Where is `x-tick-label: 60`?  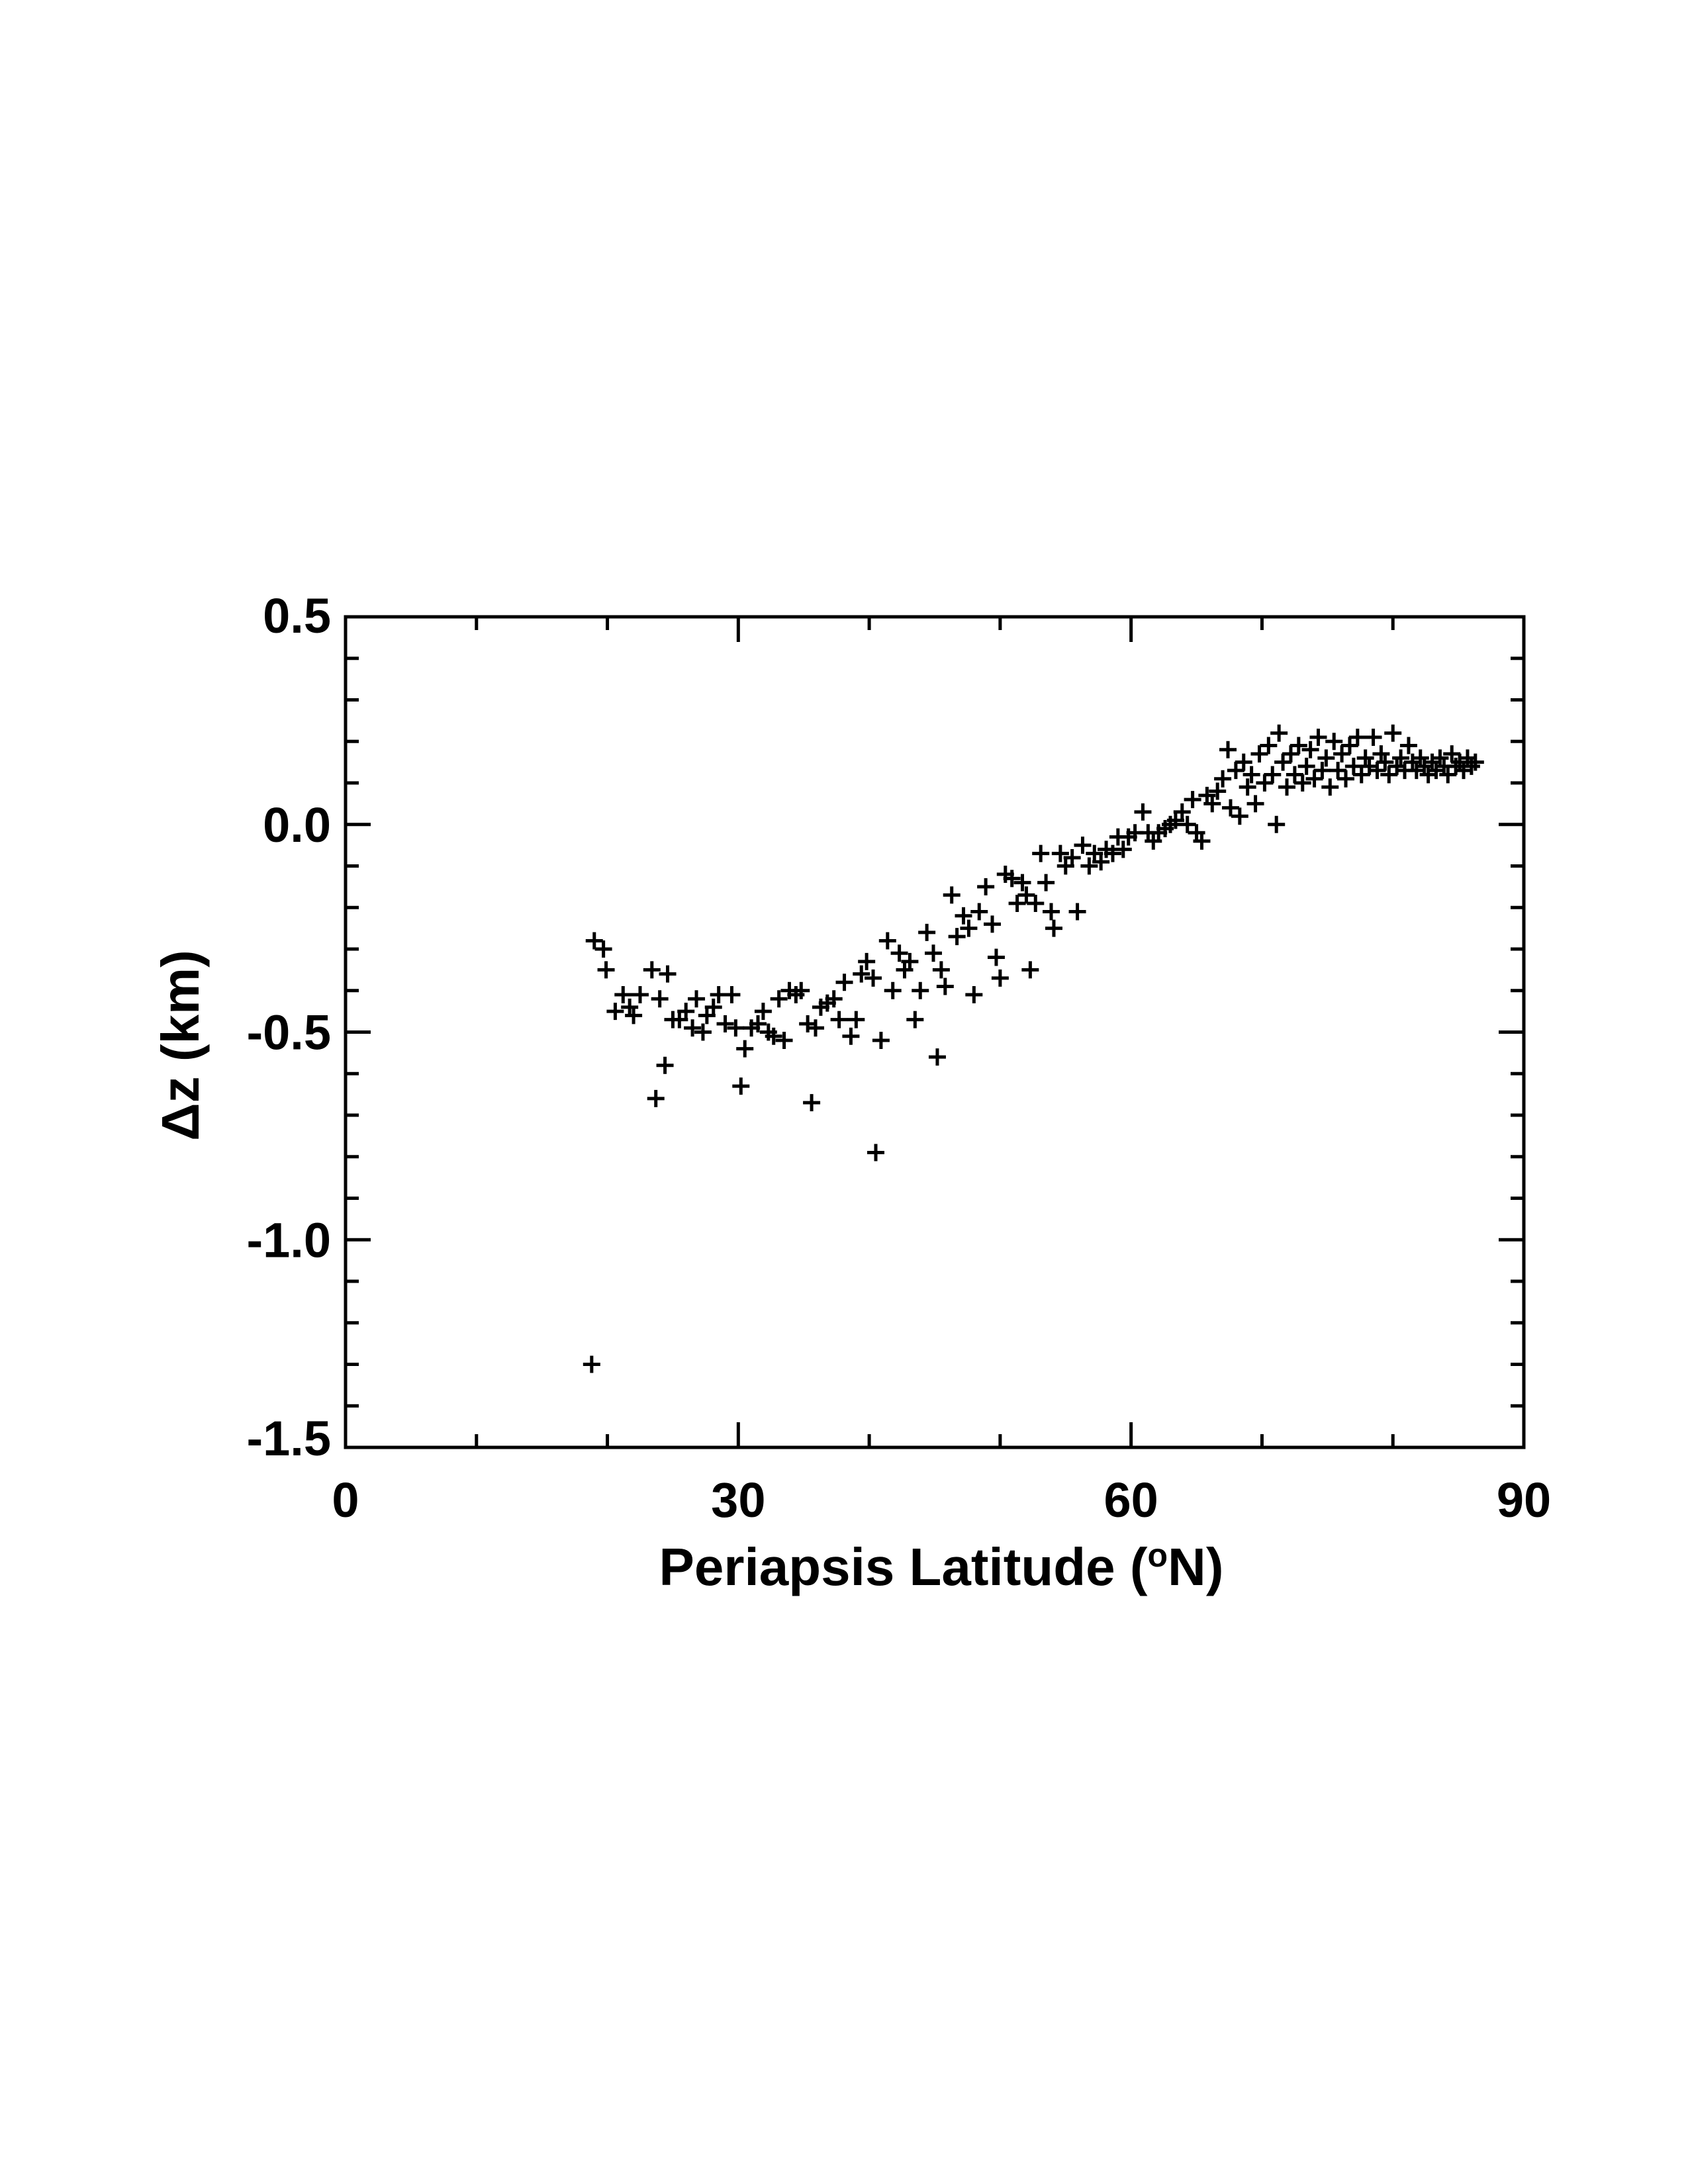
x-tick-label: 60 is located at coordinates (1131, 1500).